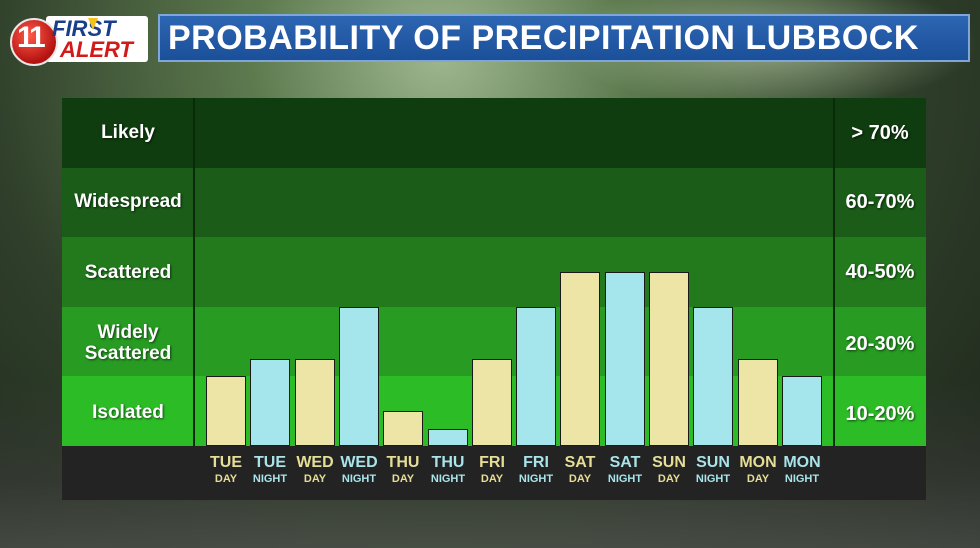 Image resolution: width=980 pixels, height=548 pixels. What do you see at coordinates (713, 376) in the screenshot?
I see `bar-sun-night` at bounding box center [713, 376].